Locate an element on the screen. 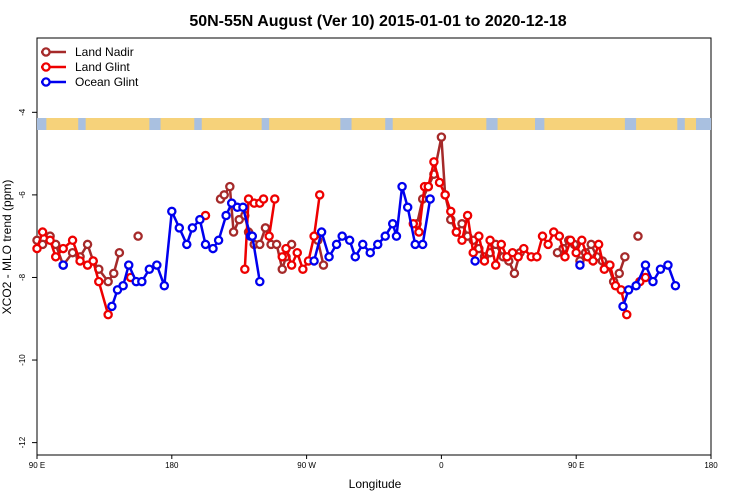  map-strip is located at coordinates (374, 124).